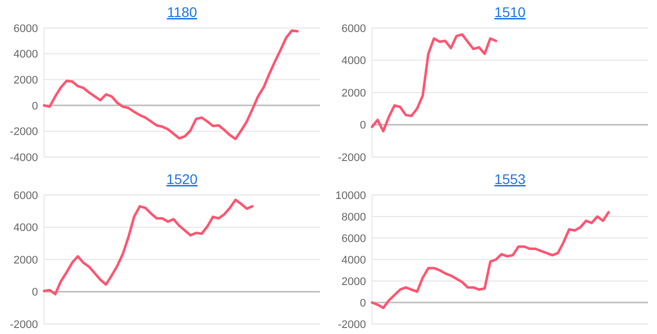 The width and height of the screenshot is (657, 334). Describe the element at coordinates (350, 196) in the screenshot. I see `y-tick-label: 10000` at that location.